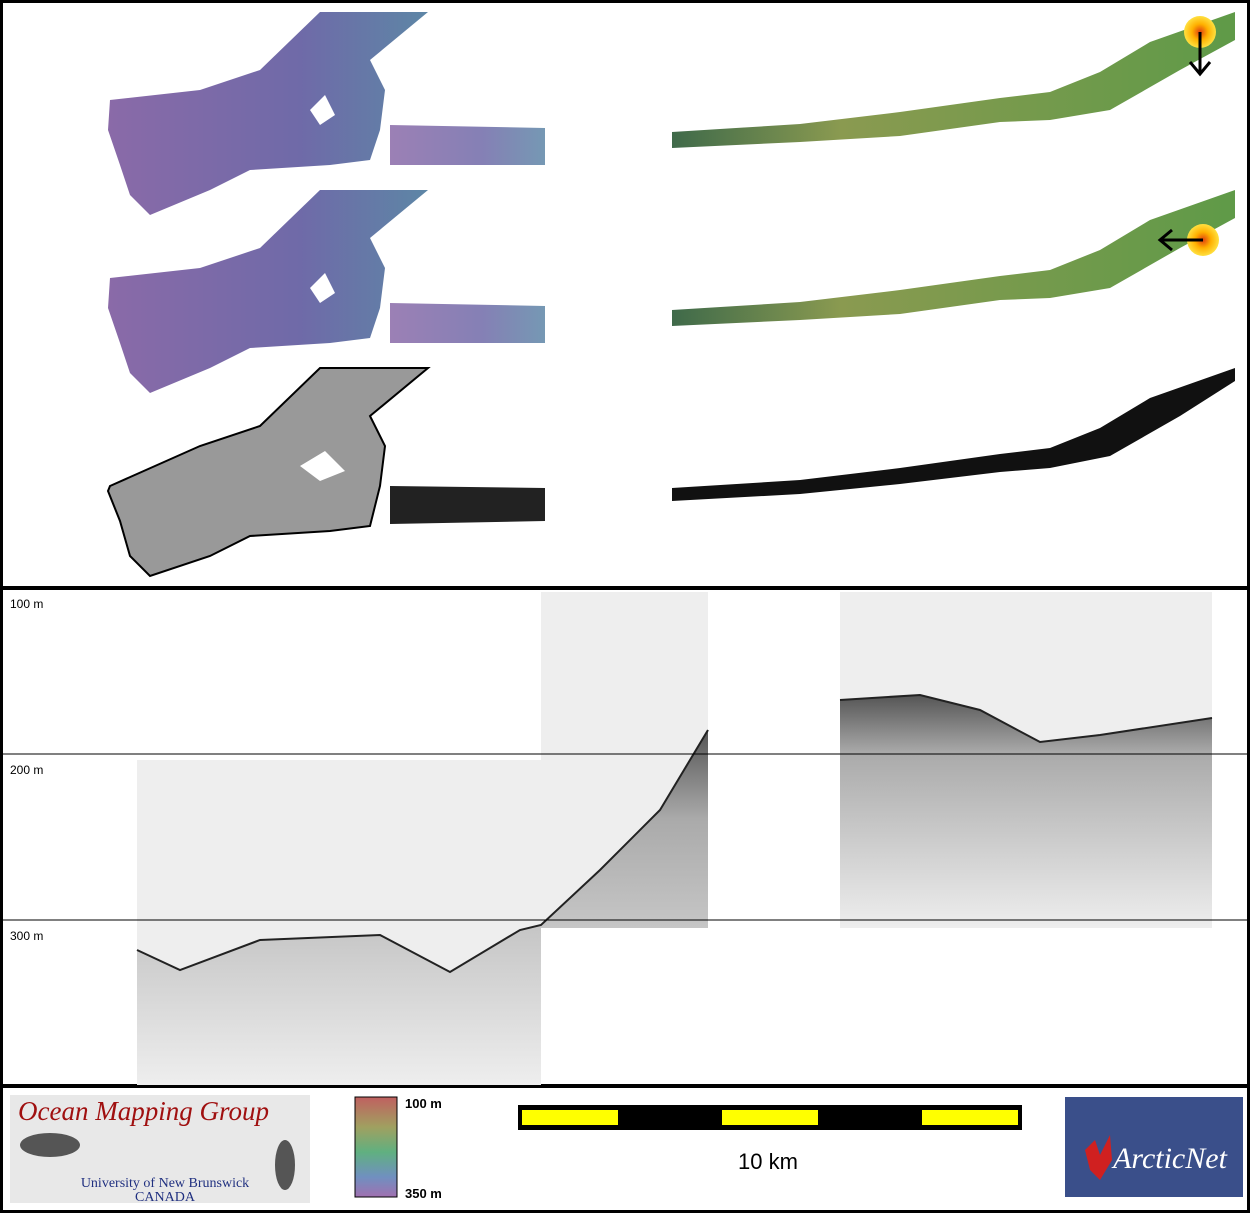  I want to click on colorbar, so click(376, 1147).